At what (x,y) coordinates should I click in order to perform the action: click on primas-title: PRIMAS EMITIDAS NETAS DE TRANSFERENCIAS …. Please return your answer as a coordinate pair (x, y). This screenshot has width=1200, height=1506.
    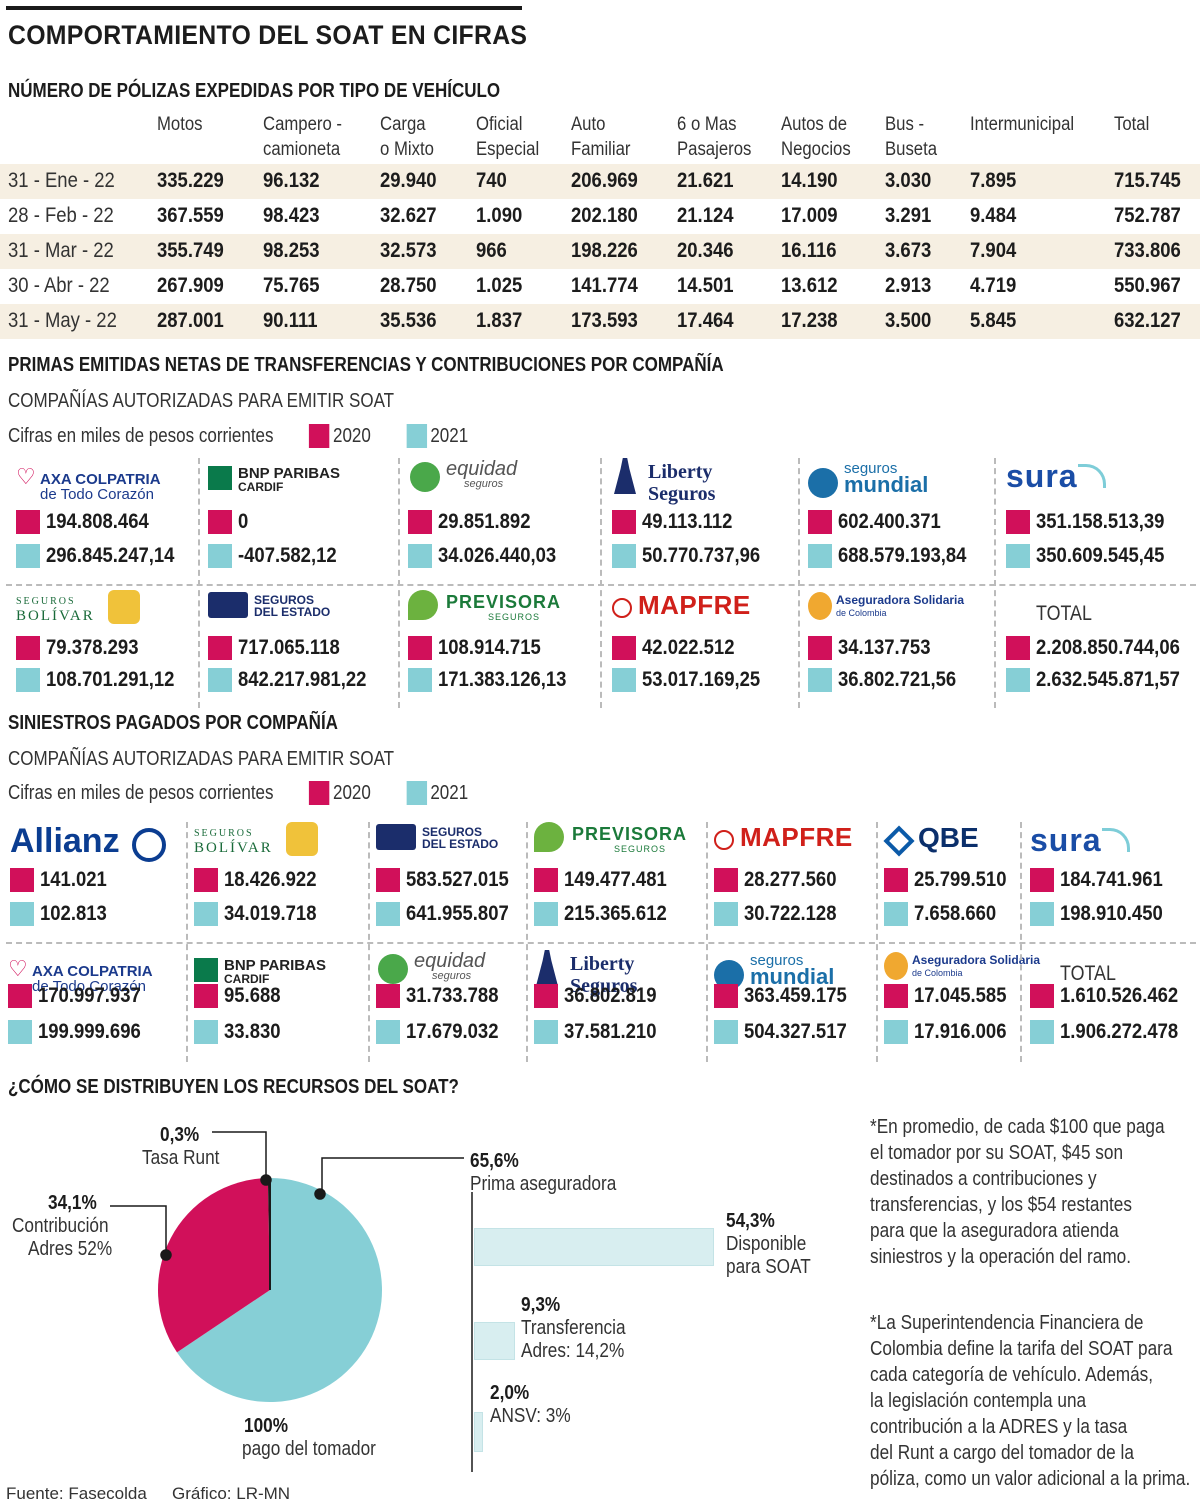
    Looking at the image, I should click on (366, 365).